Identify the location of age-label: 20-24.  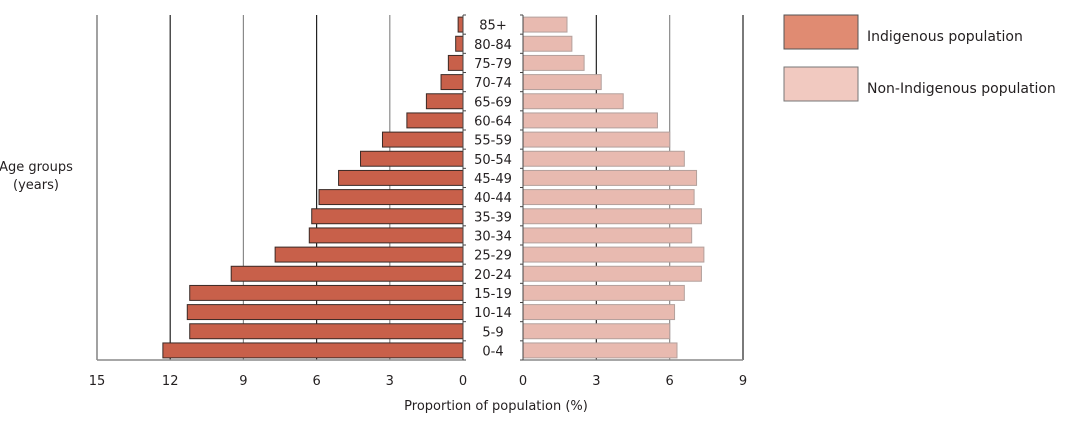
(493, 275).